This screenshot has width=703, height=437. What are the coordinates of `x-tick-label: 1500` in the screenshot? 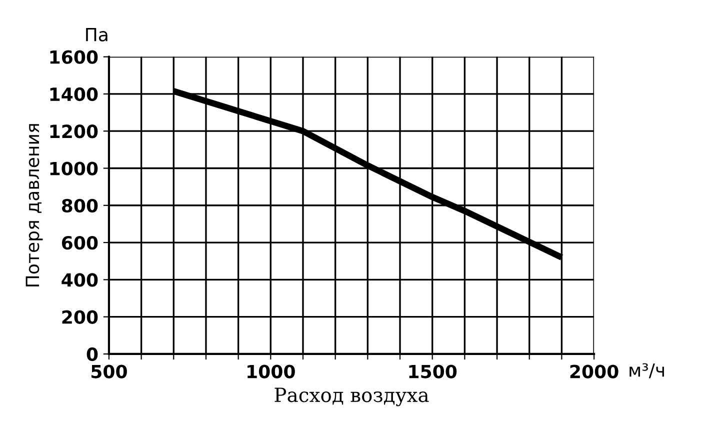 It's located at (433, 371).